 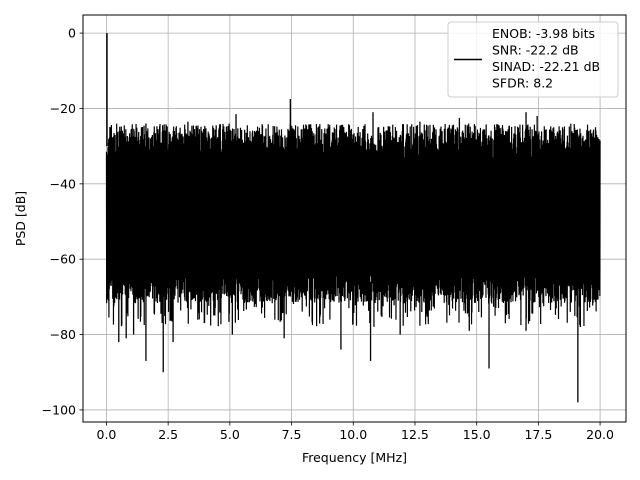 What do you see at coordinates (292, 434) in the screenshot?
I see `x-tick-label: 7.5` at bounding box center [292, 434].